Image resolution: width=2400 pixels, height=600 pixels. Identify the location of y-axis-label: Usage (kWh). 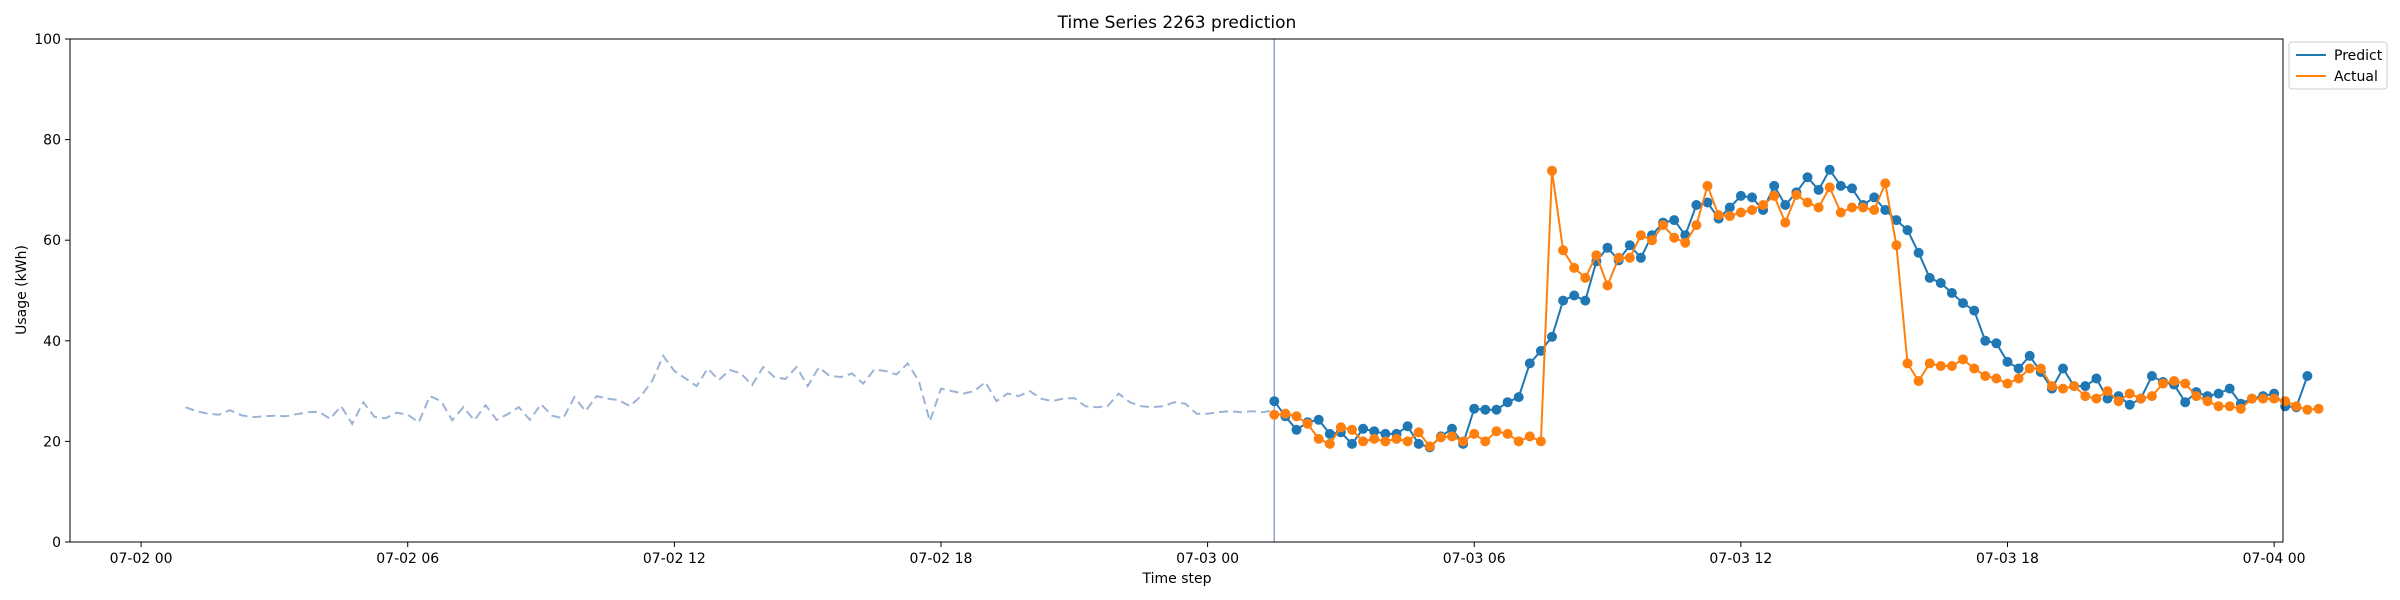
(22, 290).